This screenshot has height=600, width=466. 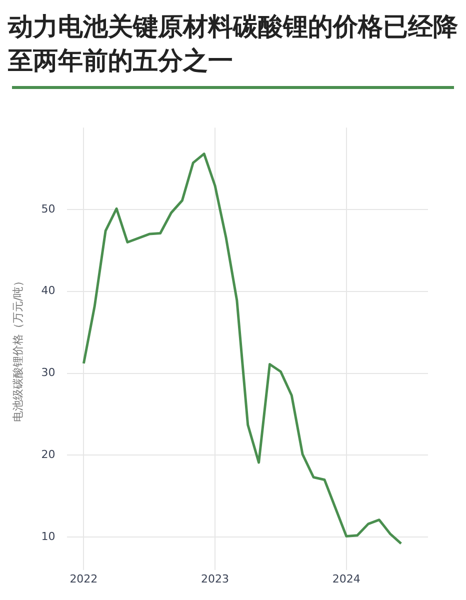 I want to click on y-tick-label: 50, so click(x=48, y=209).